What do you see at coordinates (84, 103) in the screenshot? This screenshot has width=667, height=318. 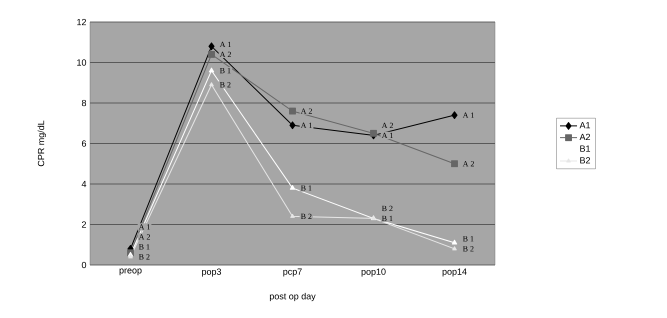 I see `y-tick-label: 8` at bounding box center [84, 103].